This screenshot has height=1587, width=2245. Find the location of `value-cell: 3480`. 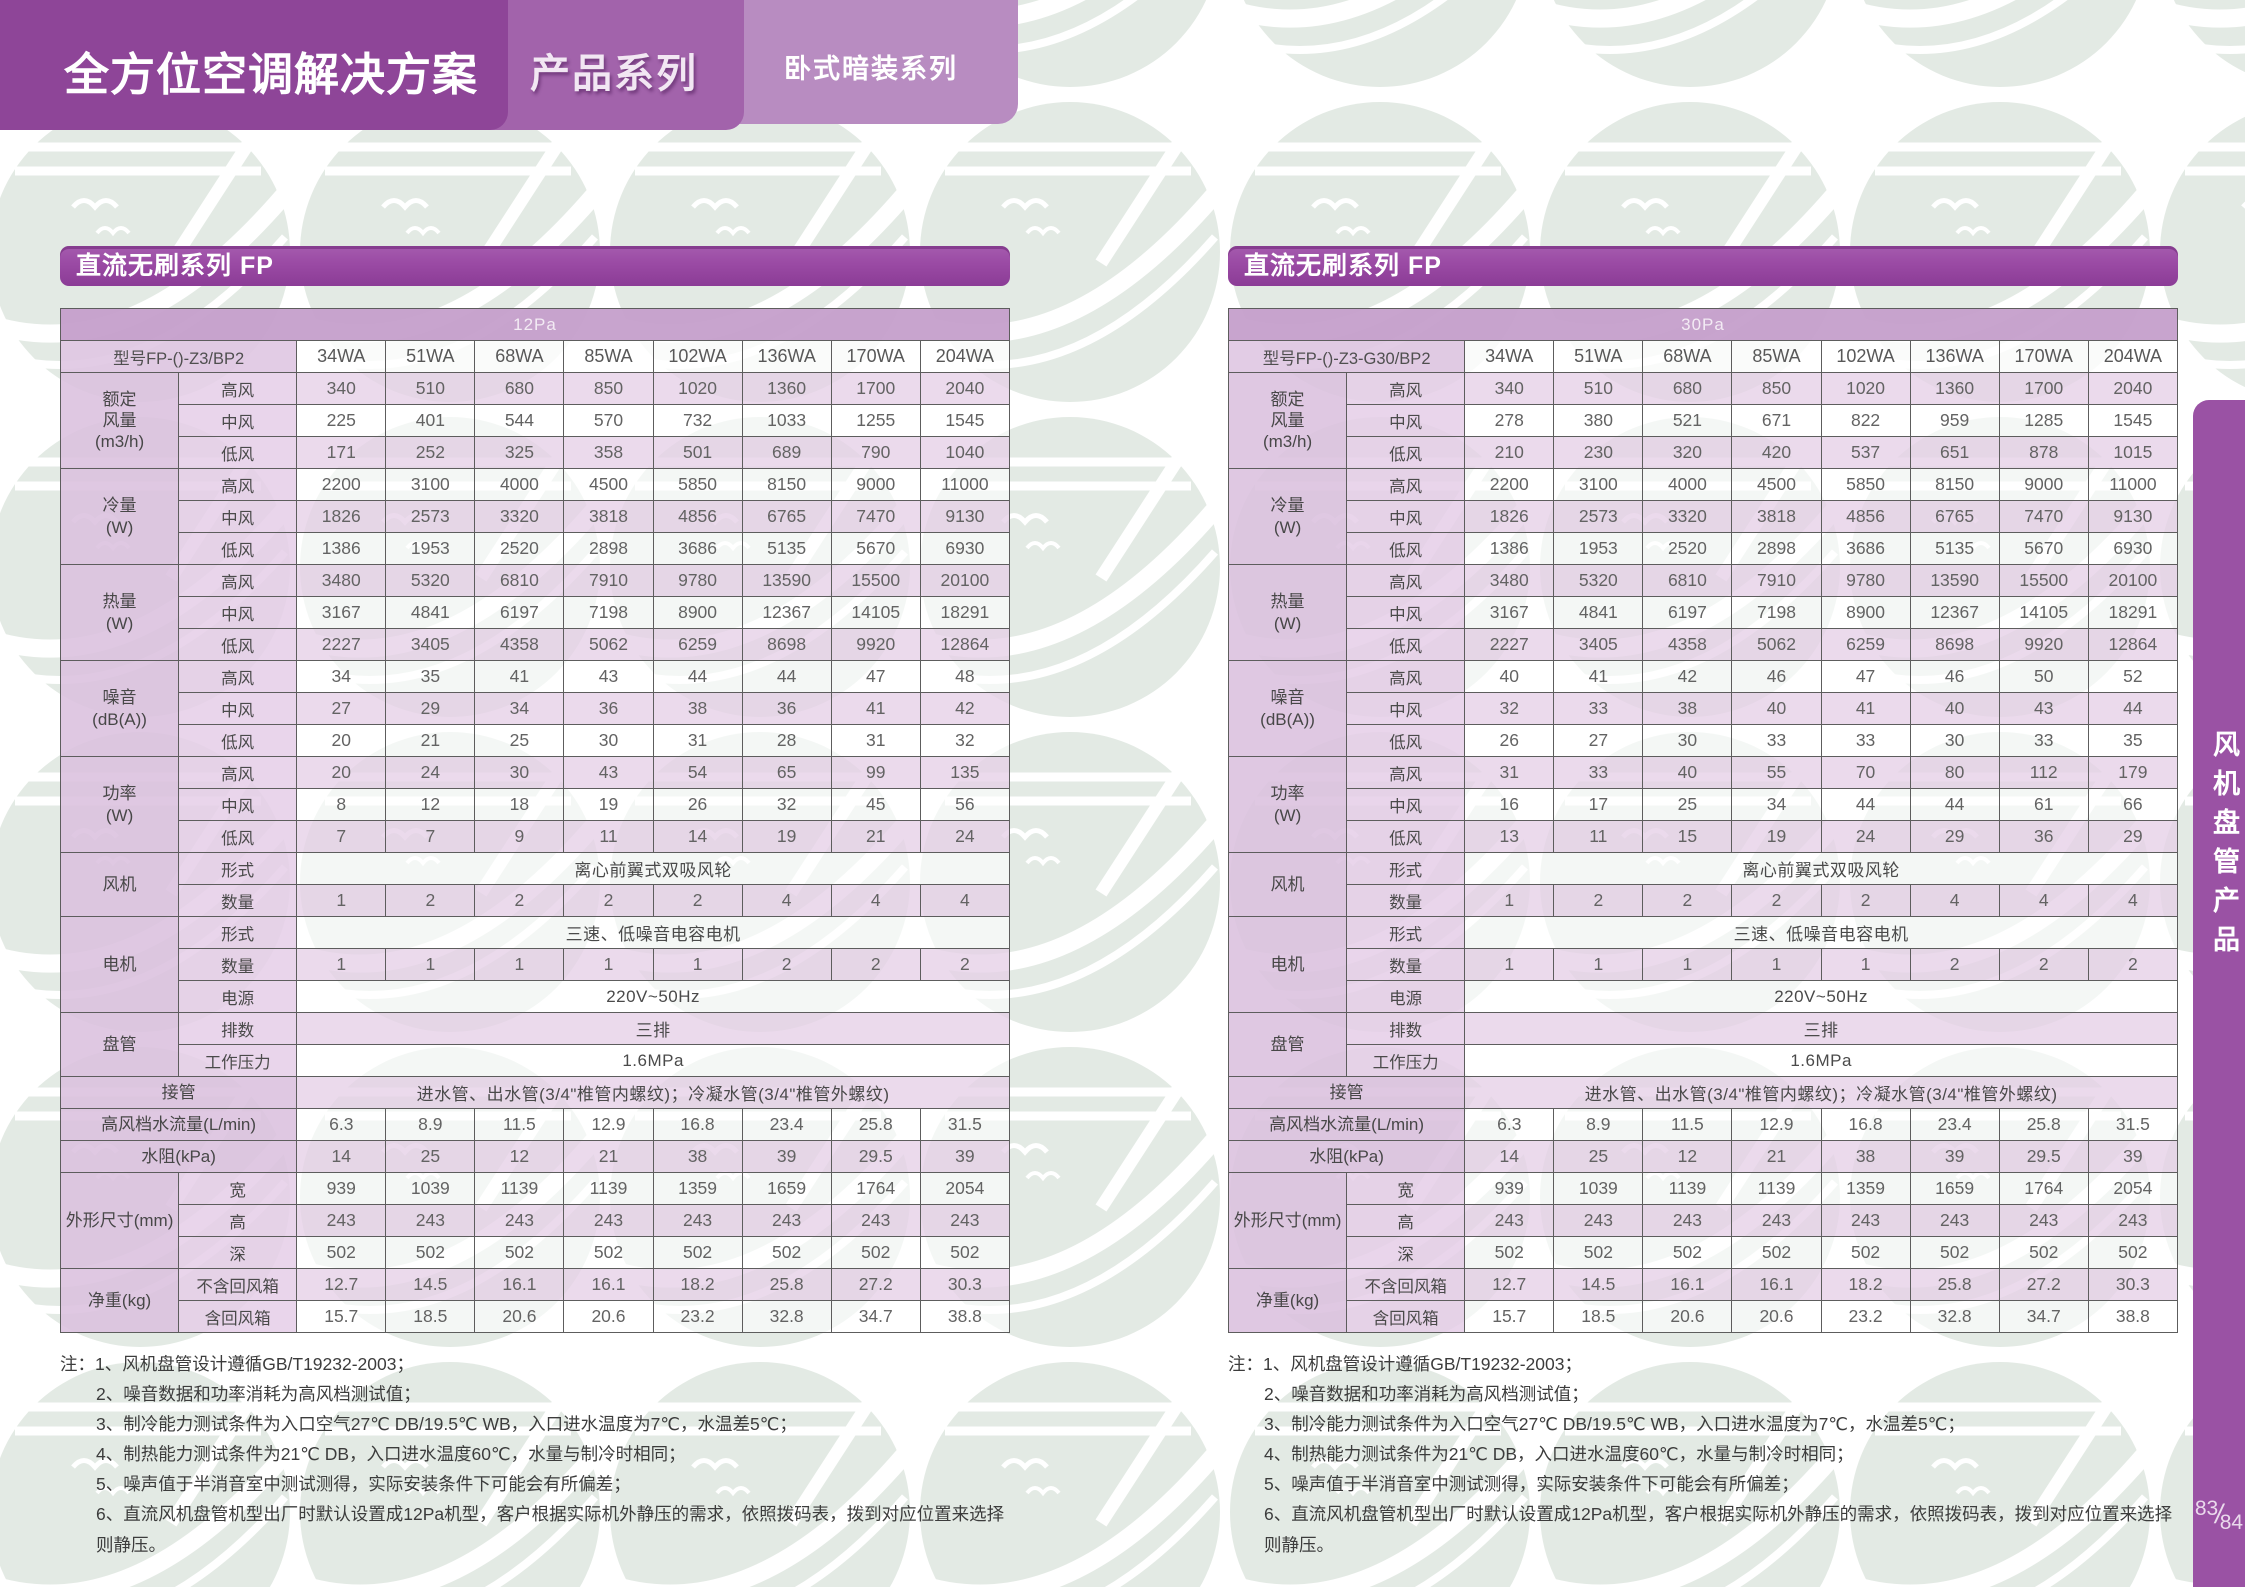

value-cell: 3480 is located at coordinates (341, 580).